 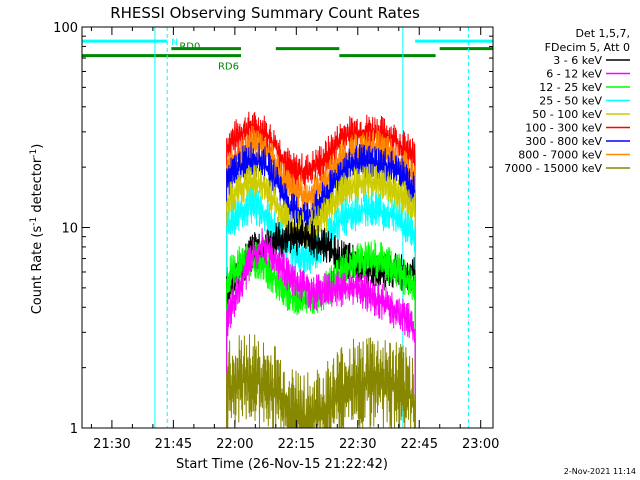 What do you see at coordinates (282, 464) in the screenshot?
I see `x-axis-label: Start Time (26-Nov-15 21:22:42)` at bounding box center [282, 464].